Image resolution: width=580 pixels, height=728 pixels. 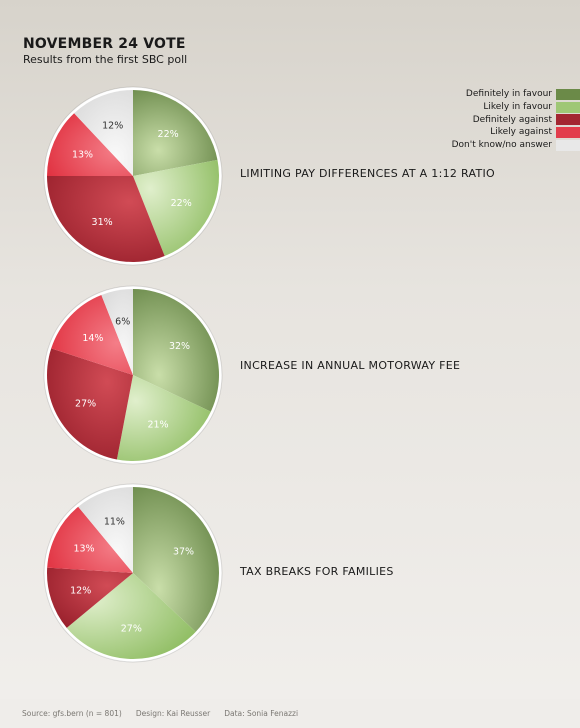 What do you see at coordinates (114, 522) in the screenshot?
I see `pie-label-dont-know: 11%` at bounding box center [114, 522].